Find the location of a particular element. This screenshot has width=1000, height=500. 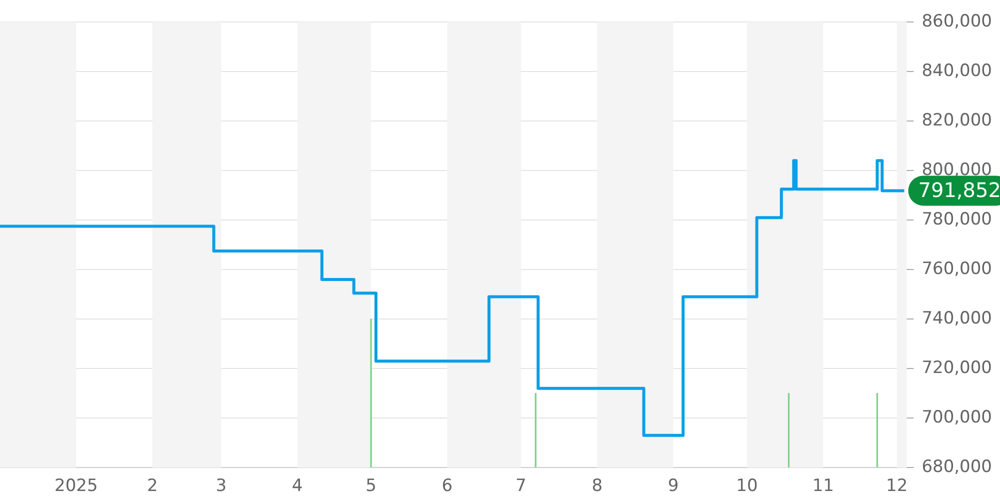

x-tick-label: 11 is located at coordinates (823, 486).